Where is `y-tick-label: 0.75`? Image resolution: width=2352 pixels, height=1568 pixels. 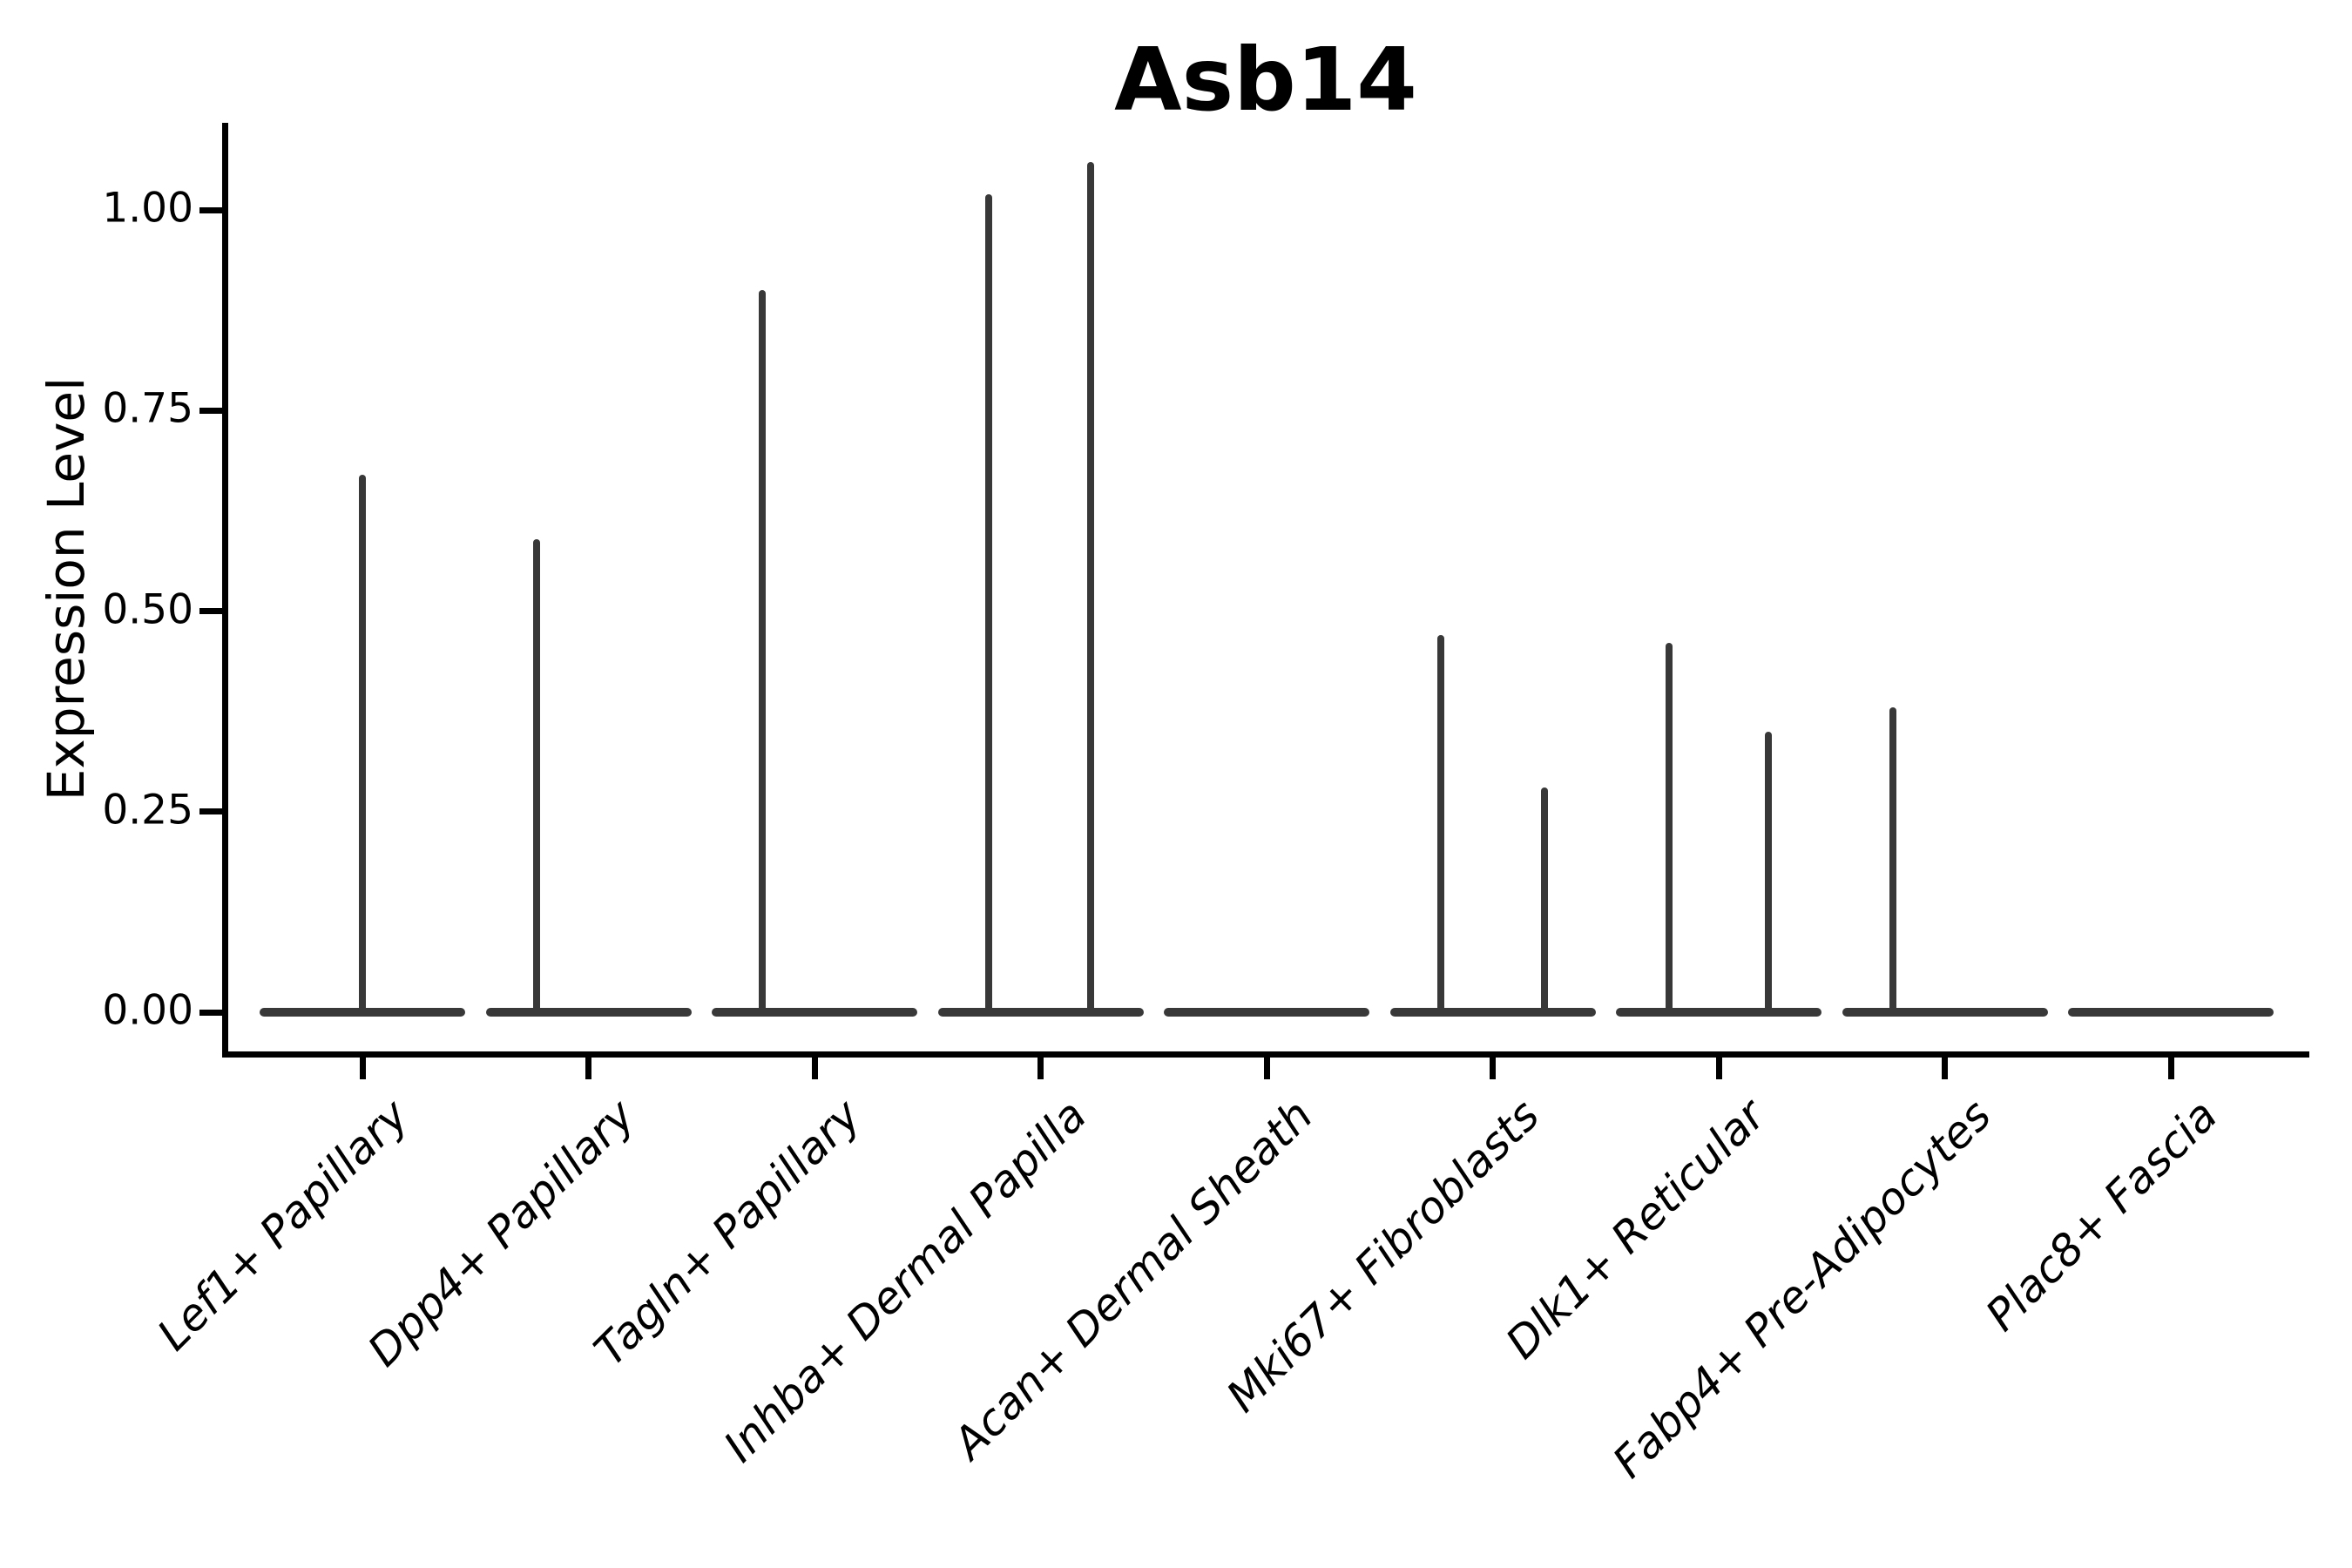
y-tick-label: 0.75 is located at coordinates (147, 408).